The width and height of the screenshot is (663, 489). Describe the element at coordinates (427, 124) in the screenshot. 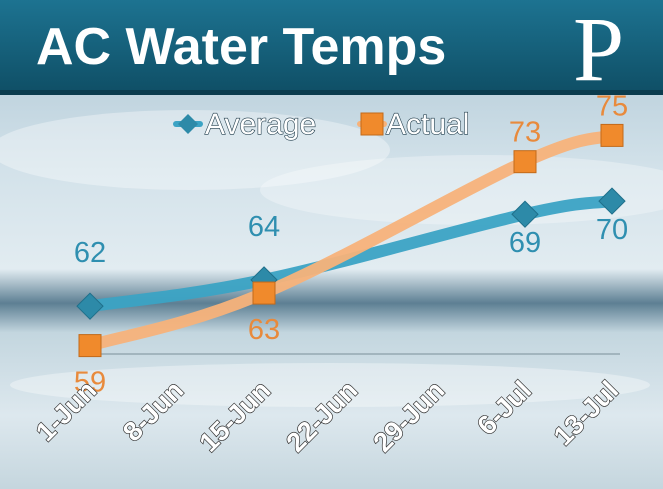

I see `legend-label-actual: Actual` at that location.